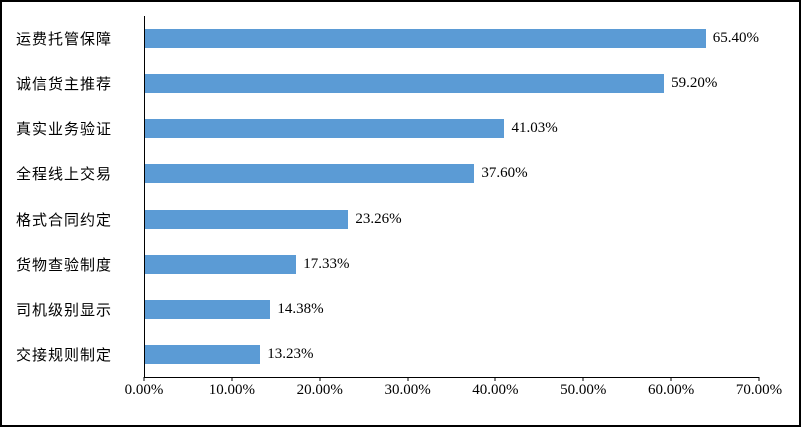 This screenshot has width=801, height=427. I want to click on y-axis-line, so click(144, 196).